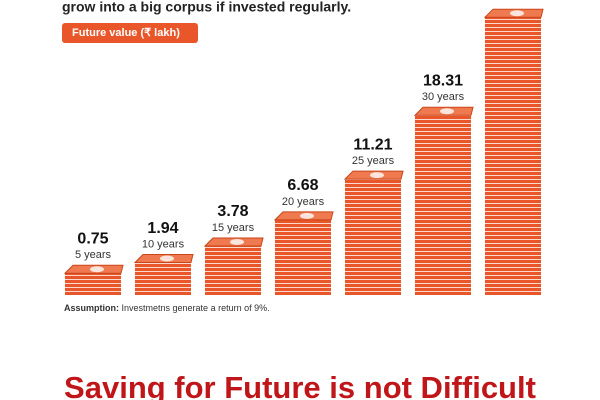  I want to click on x-tick-label: 5 years, so click(93, 255).